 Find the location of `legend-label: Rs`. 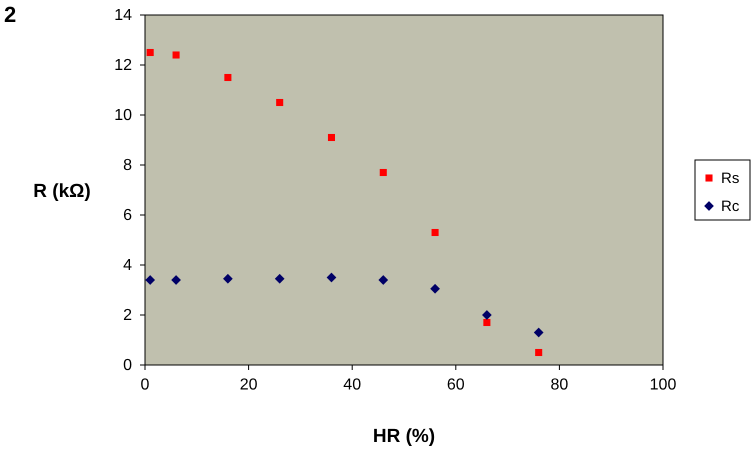

legend-label: Rs is located at coordinates (730, 178).